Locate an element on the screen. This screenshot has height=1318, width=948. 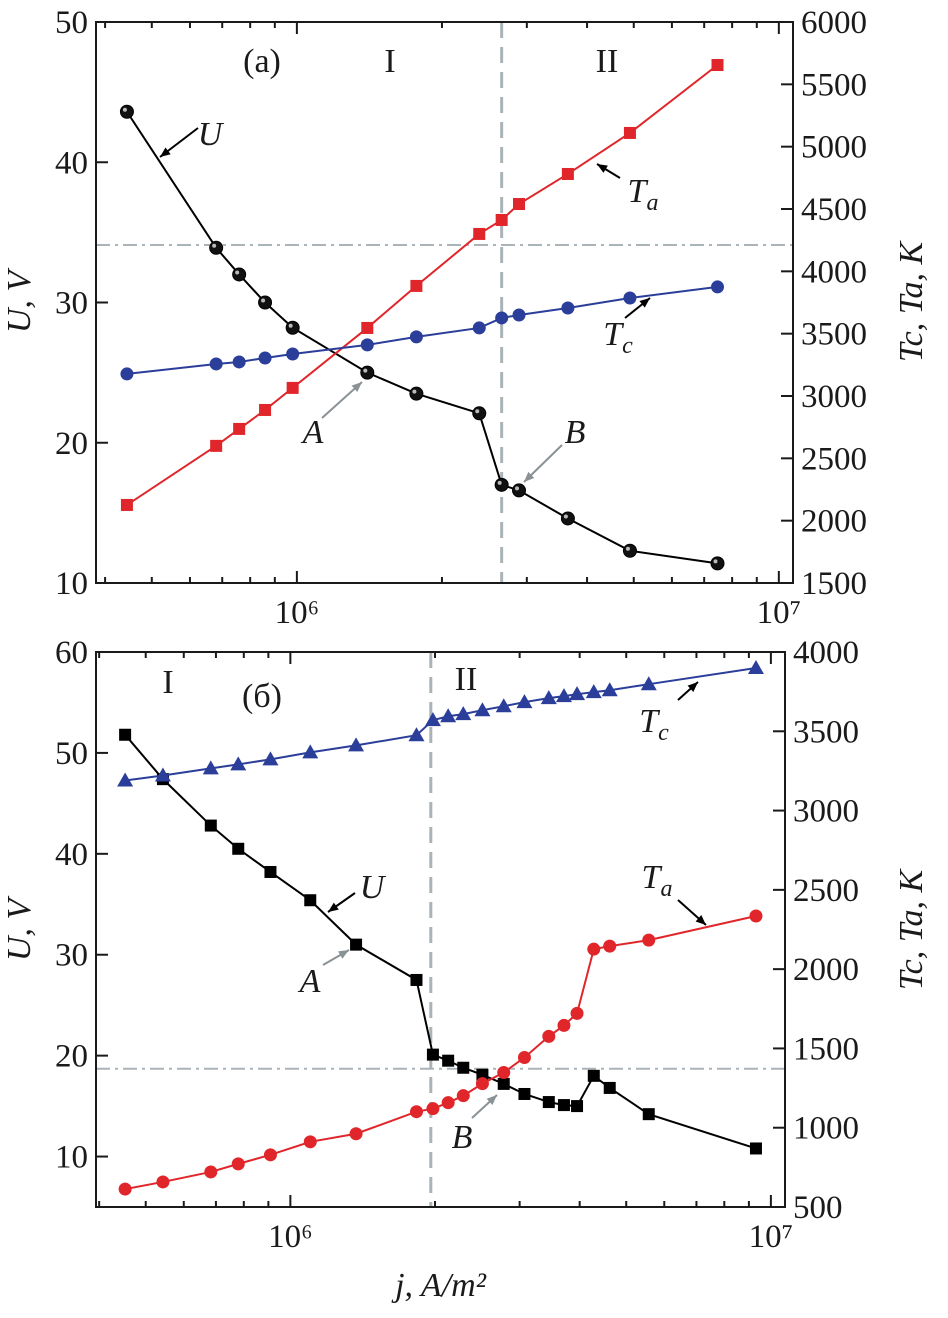
annotation-arrow-head-icon is located at coordinates (491, 1100).